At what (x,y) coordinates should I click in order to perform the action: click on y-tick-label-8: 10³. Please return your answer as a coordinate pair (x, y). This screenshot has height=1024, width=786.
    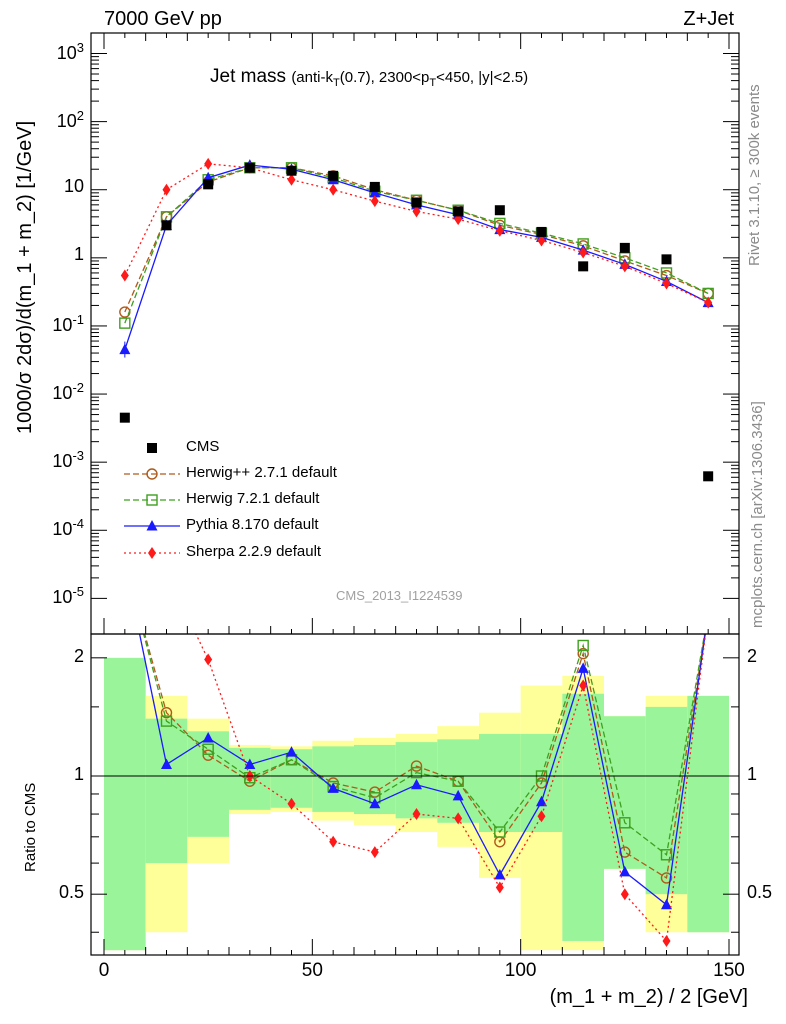
    Looking at the image, I should click on (70, 51).